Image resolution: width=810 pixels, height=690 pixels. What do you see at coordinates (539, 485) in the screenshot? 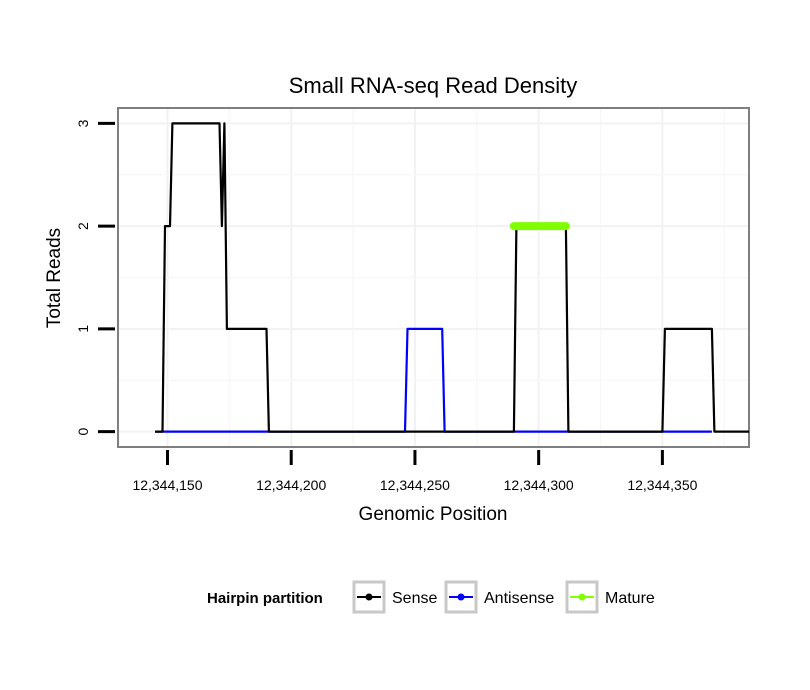
I see `x-tick-label: 12,344,300` at bounding box center [539, 485].